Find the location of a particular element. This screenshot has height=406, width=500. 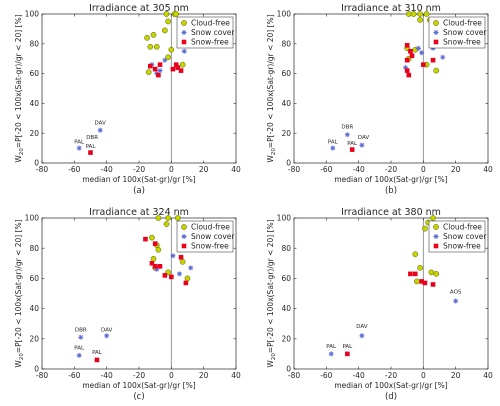

x-tick-label: 20 is located at coordinates (456, 169).